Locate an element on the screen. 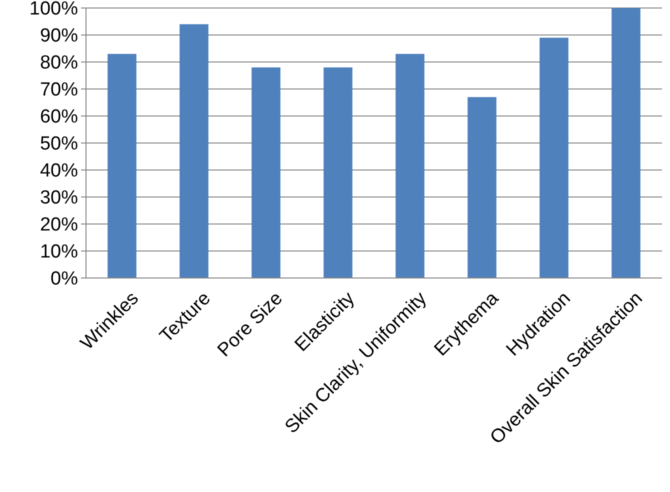 The image size is (670, 492). y-tick-label: 100% is located at coordinates (53, 10).